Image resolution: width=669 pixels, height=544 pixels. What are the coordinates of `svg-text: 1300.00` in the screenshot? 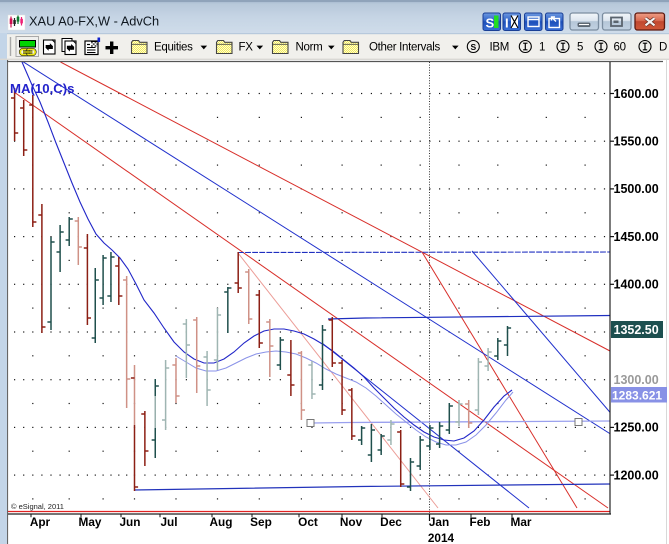 It's located at (636, 380).